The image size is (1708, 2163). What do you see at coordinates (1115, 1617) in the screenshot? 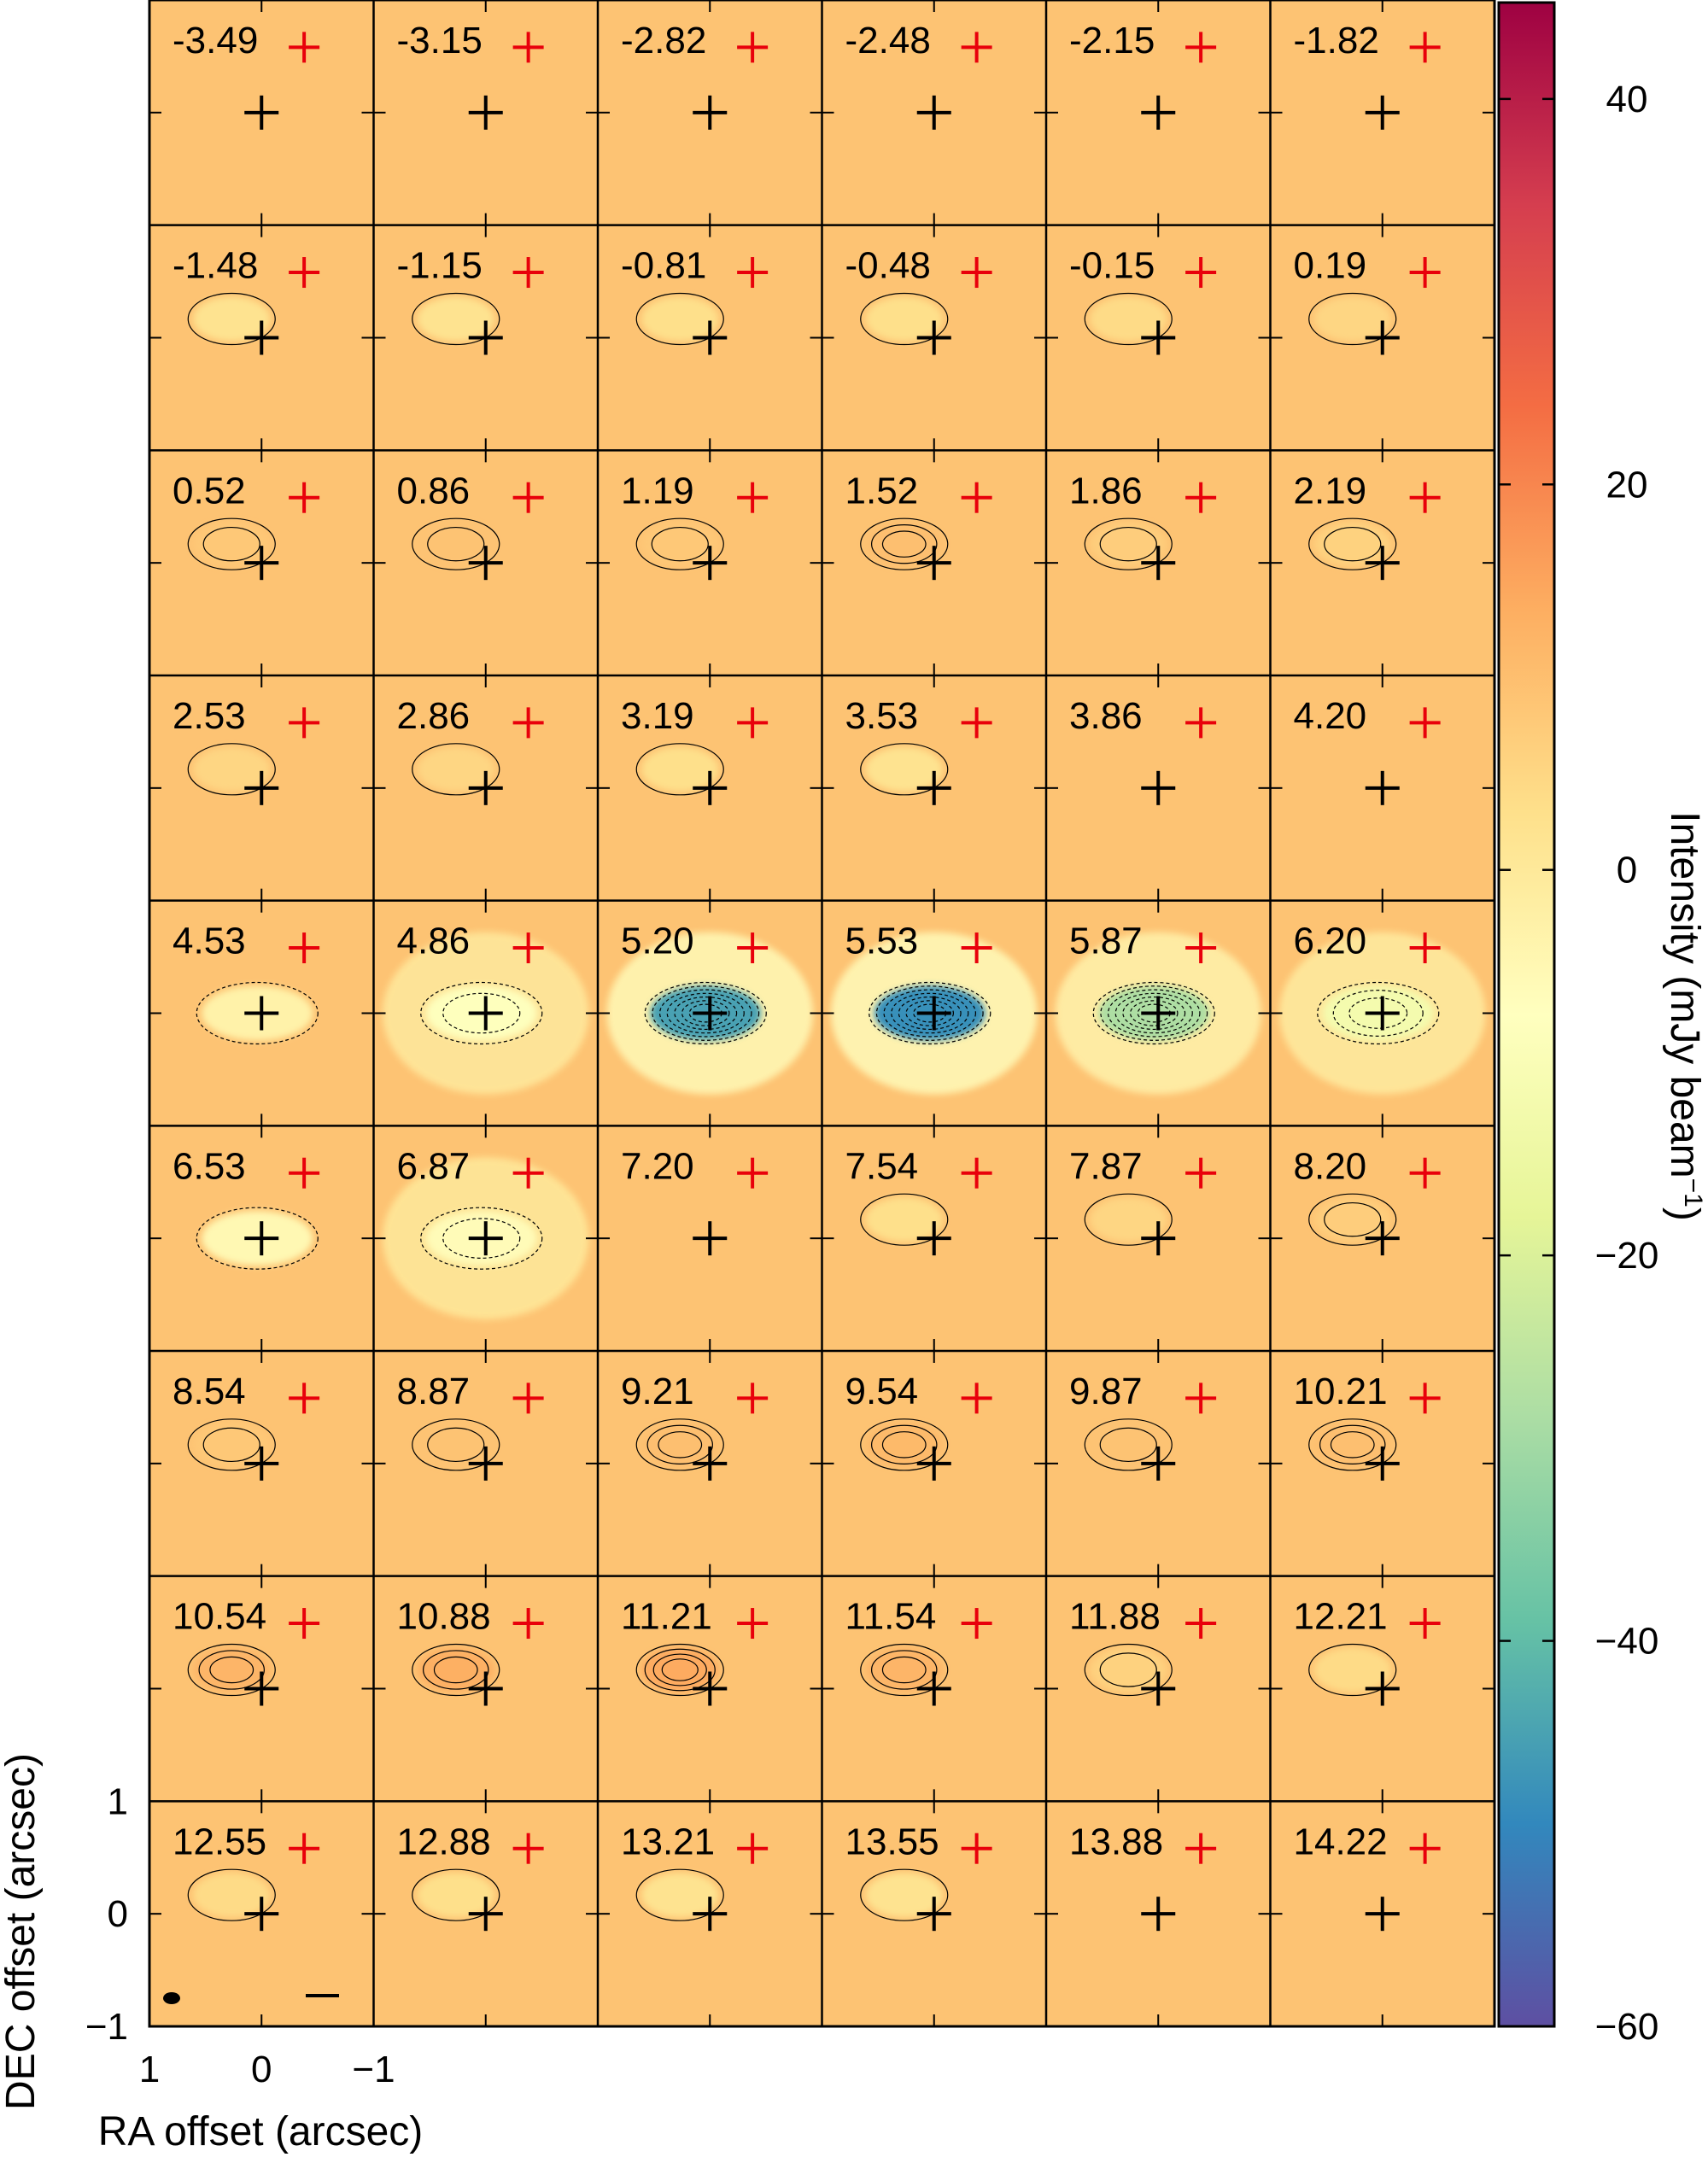
I see `velocity-label: 11.88` at bounding box center [1115, 1617].